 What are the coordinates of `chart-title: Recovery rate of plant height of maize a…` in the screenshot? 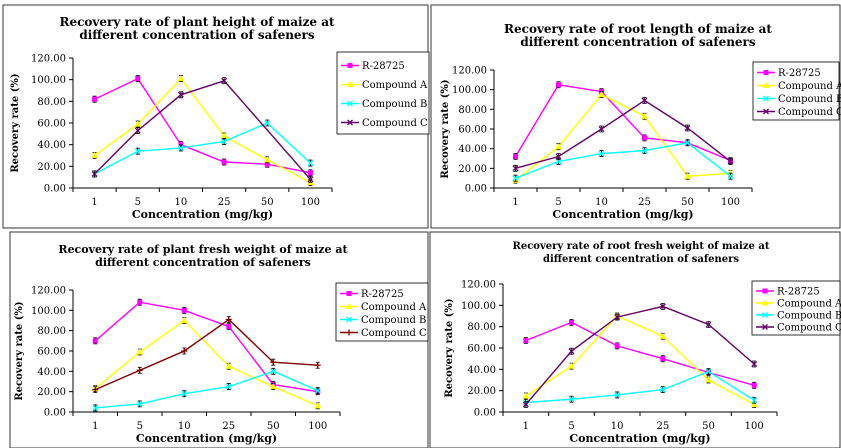 It's located at (196, 28).